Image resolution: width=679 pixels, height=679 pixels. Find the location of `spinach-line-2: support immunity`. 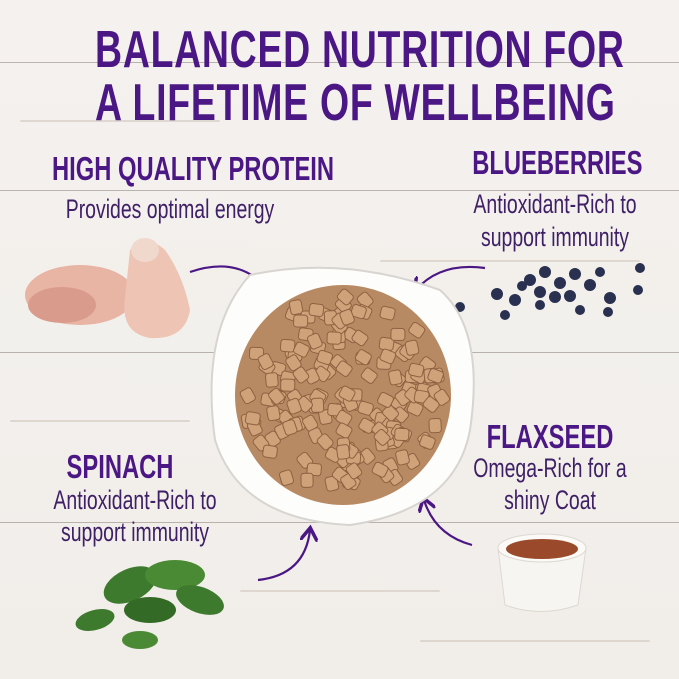

spinach-line-2: support immunity is located at coordinates (135, 532).